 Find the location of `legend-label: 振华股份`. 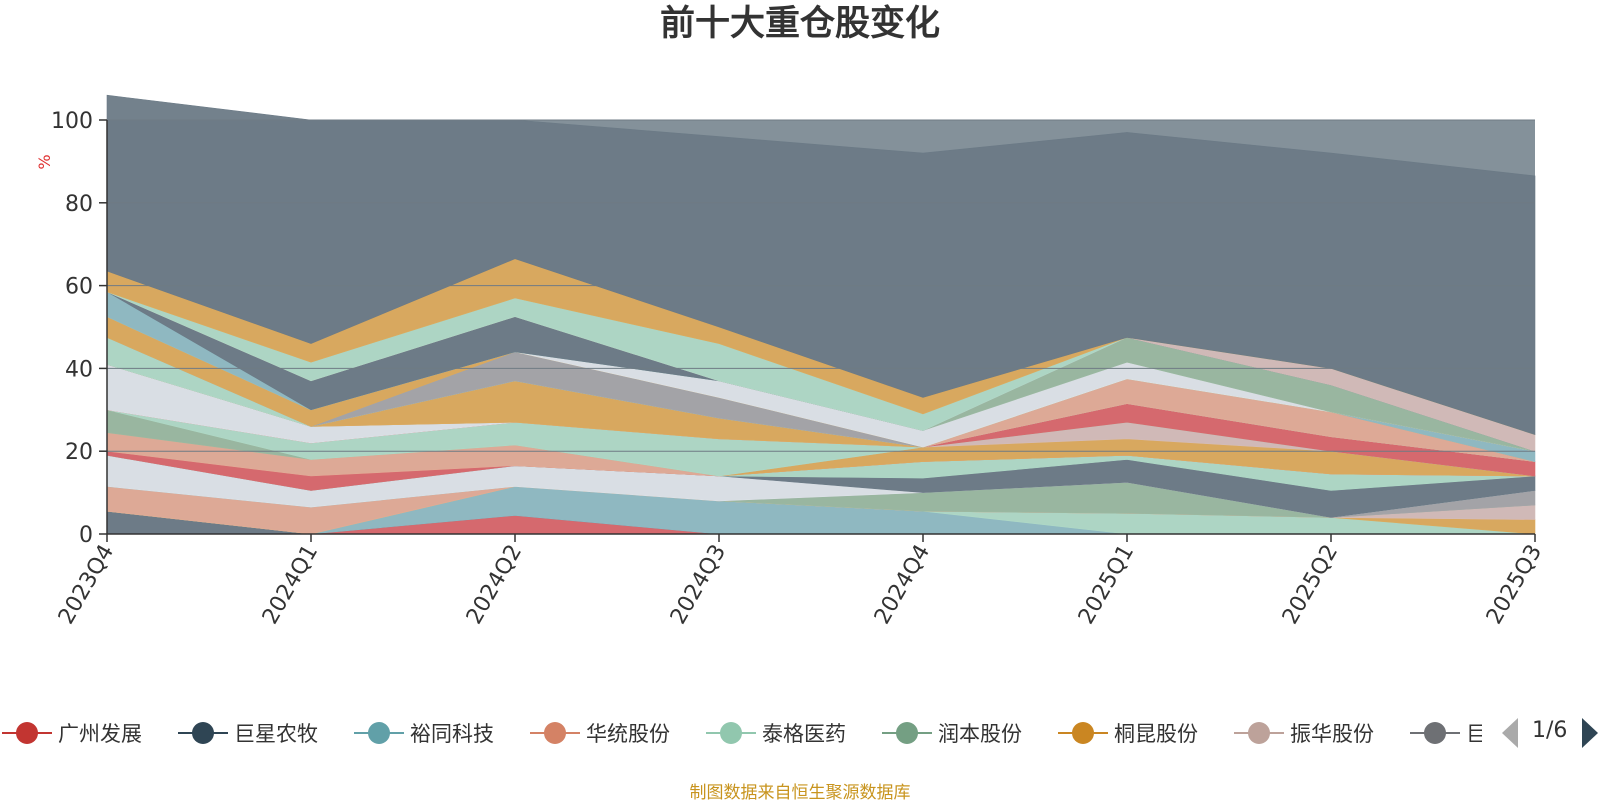

legend-label: 振华股份 is located at coordinates (1332, 734).